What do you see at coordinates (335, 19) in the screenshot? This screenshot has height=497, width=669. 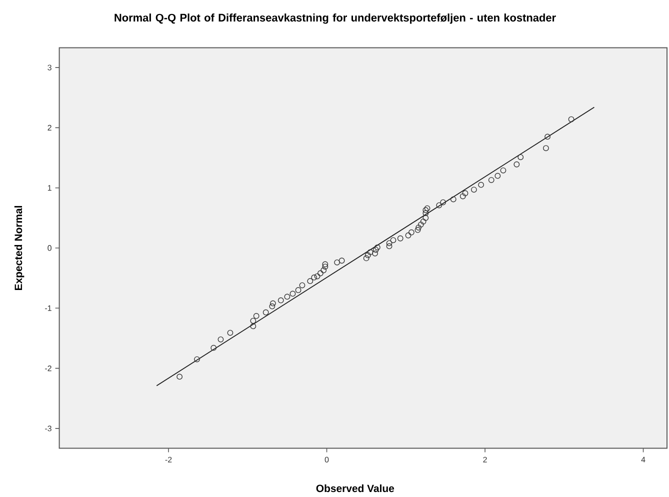 I see `chart-title: Normal Q-Q Plot of Differanseavkastning for undervektsporteføljen - uten kostnader` at bounding box center [335, 19].